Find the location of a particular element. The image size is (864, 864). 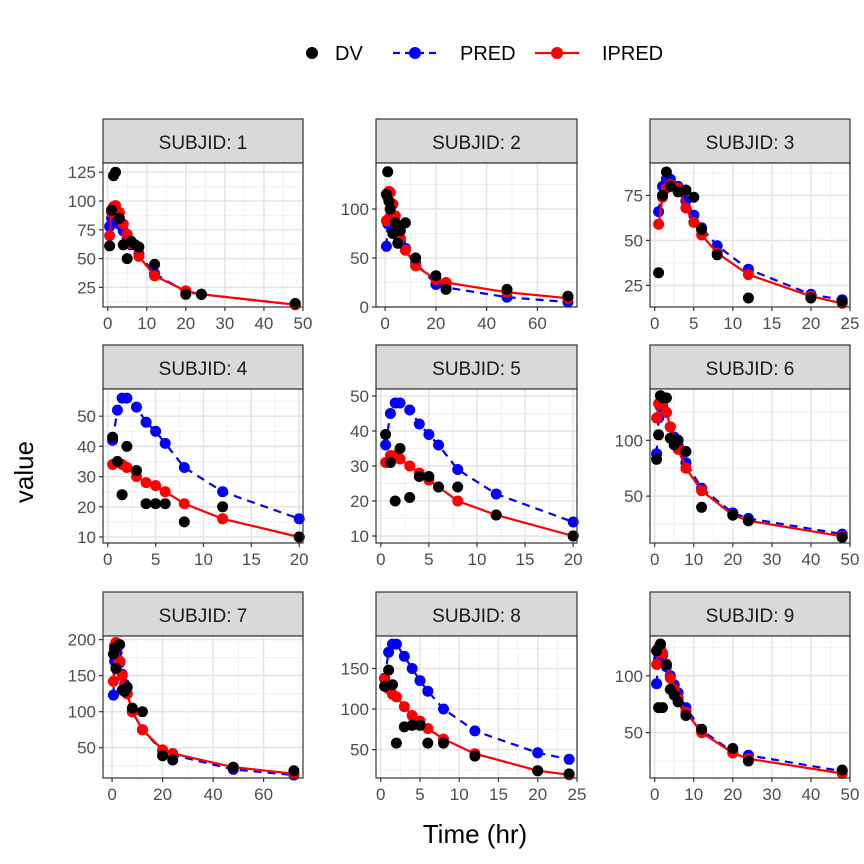

panel-strip-label: SUBJID: 1 is located at coordinates (203, 143).